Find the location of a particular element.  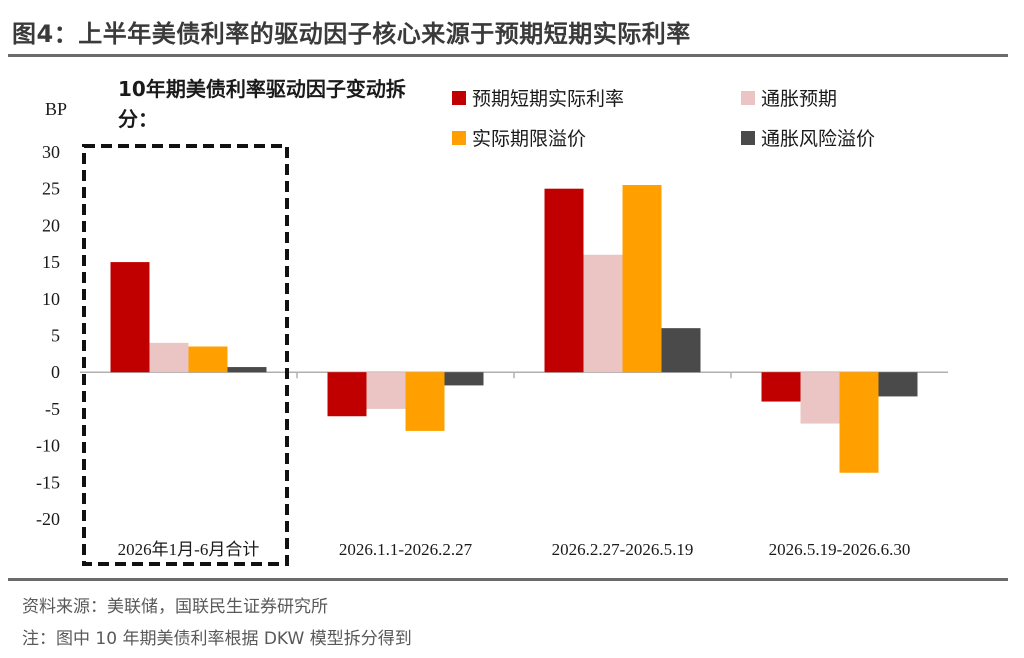

highlight-box is located at coordinates (185, 355).